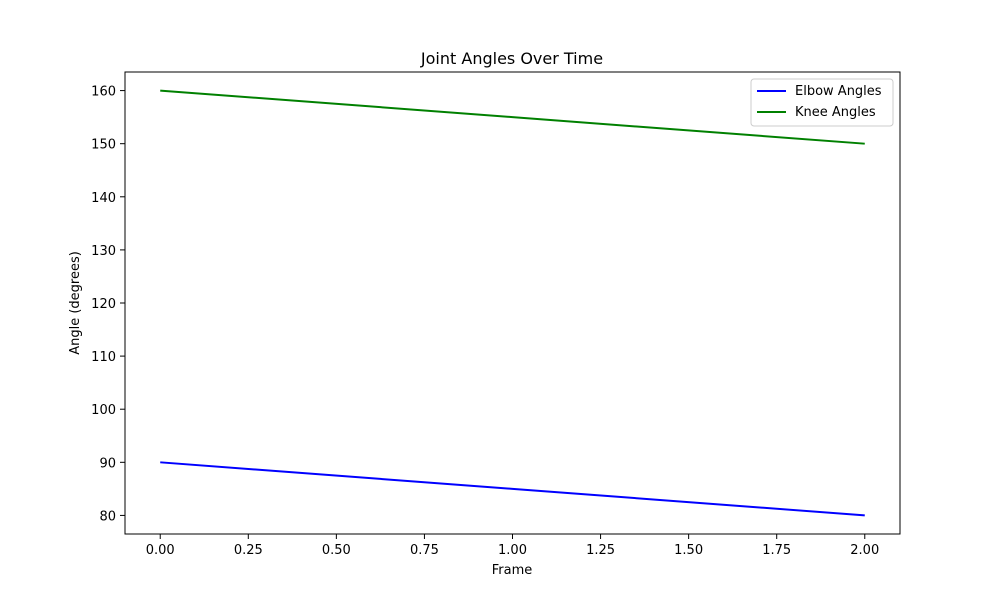  What do you see at coordinates (107, 516) in the screenshot?
I see `y-tick-label: 80` at bounding box center [107, 516].